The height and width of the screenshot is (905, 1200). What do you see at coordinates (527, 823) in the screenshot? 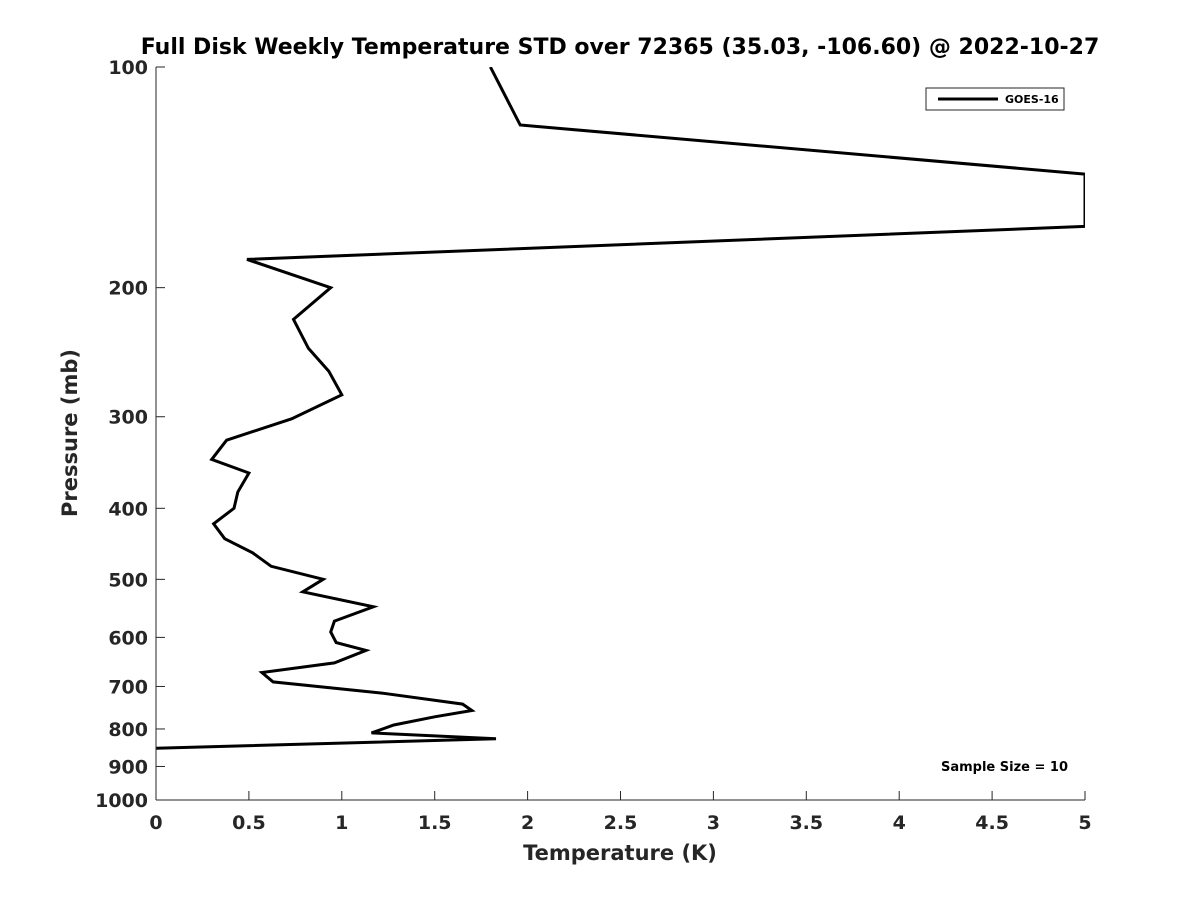
I see `x-tick-label: 2` at bounding box center [527, 823].